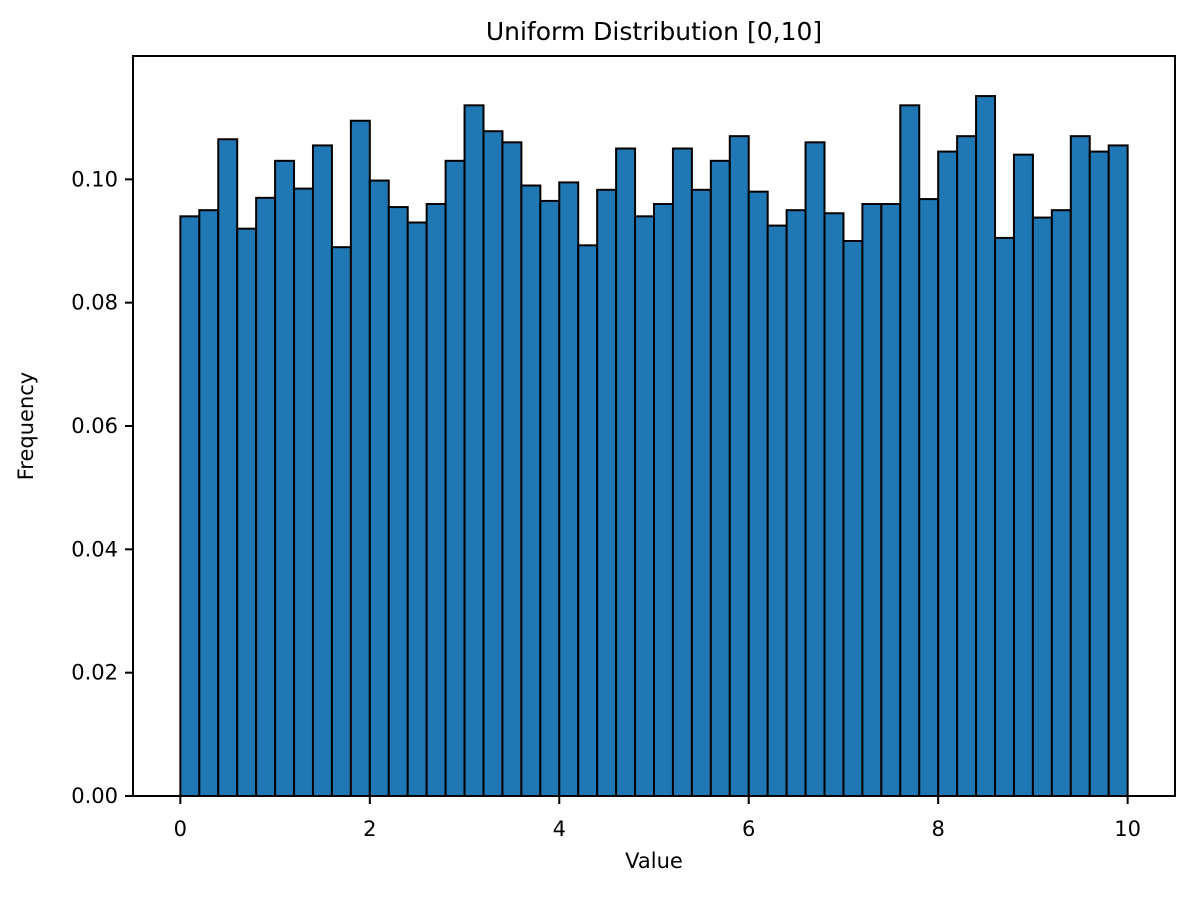  I want to click on x-axis-label: Value, so click(654, 861).